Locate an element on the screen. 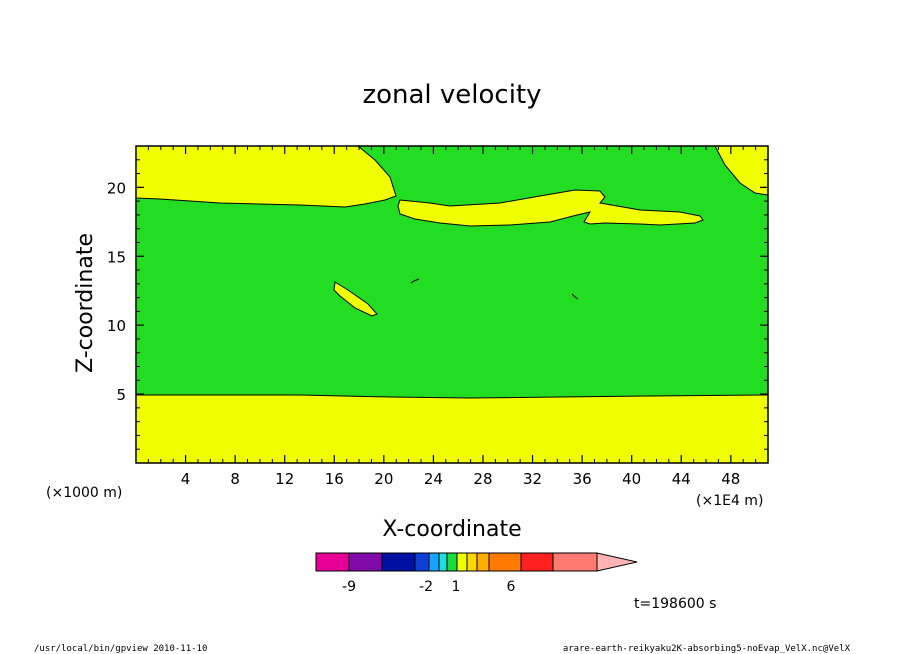 The width and height of the screenshot is (904, 654). colorbar-tick-label: -9 is located at coordinates (349, 587).